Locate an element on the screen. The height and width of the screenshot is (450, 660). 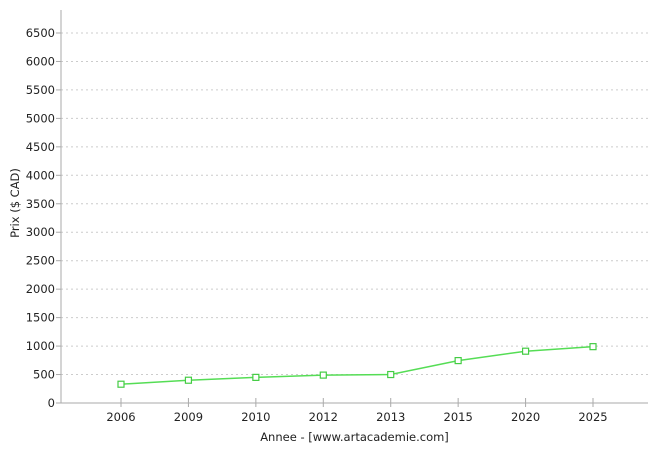
x-tick-label-2010: 2010 is located at coordinates (255, 417).